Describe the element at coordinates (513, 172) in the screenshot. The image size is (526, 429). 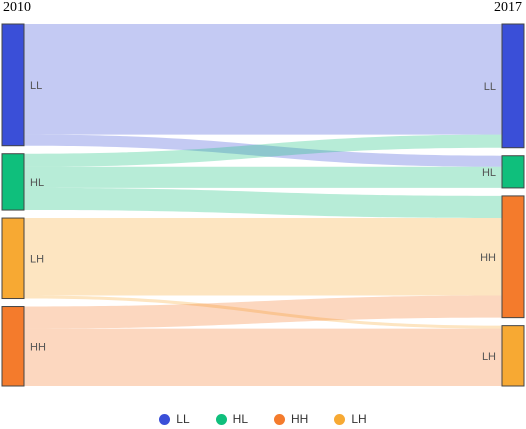
I see `node-right-hl` at that location.